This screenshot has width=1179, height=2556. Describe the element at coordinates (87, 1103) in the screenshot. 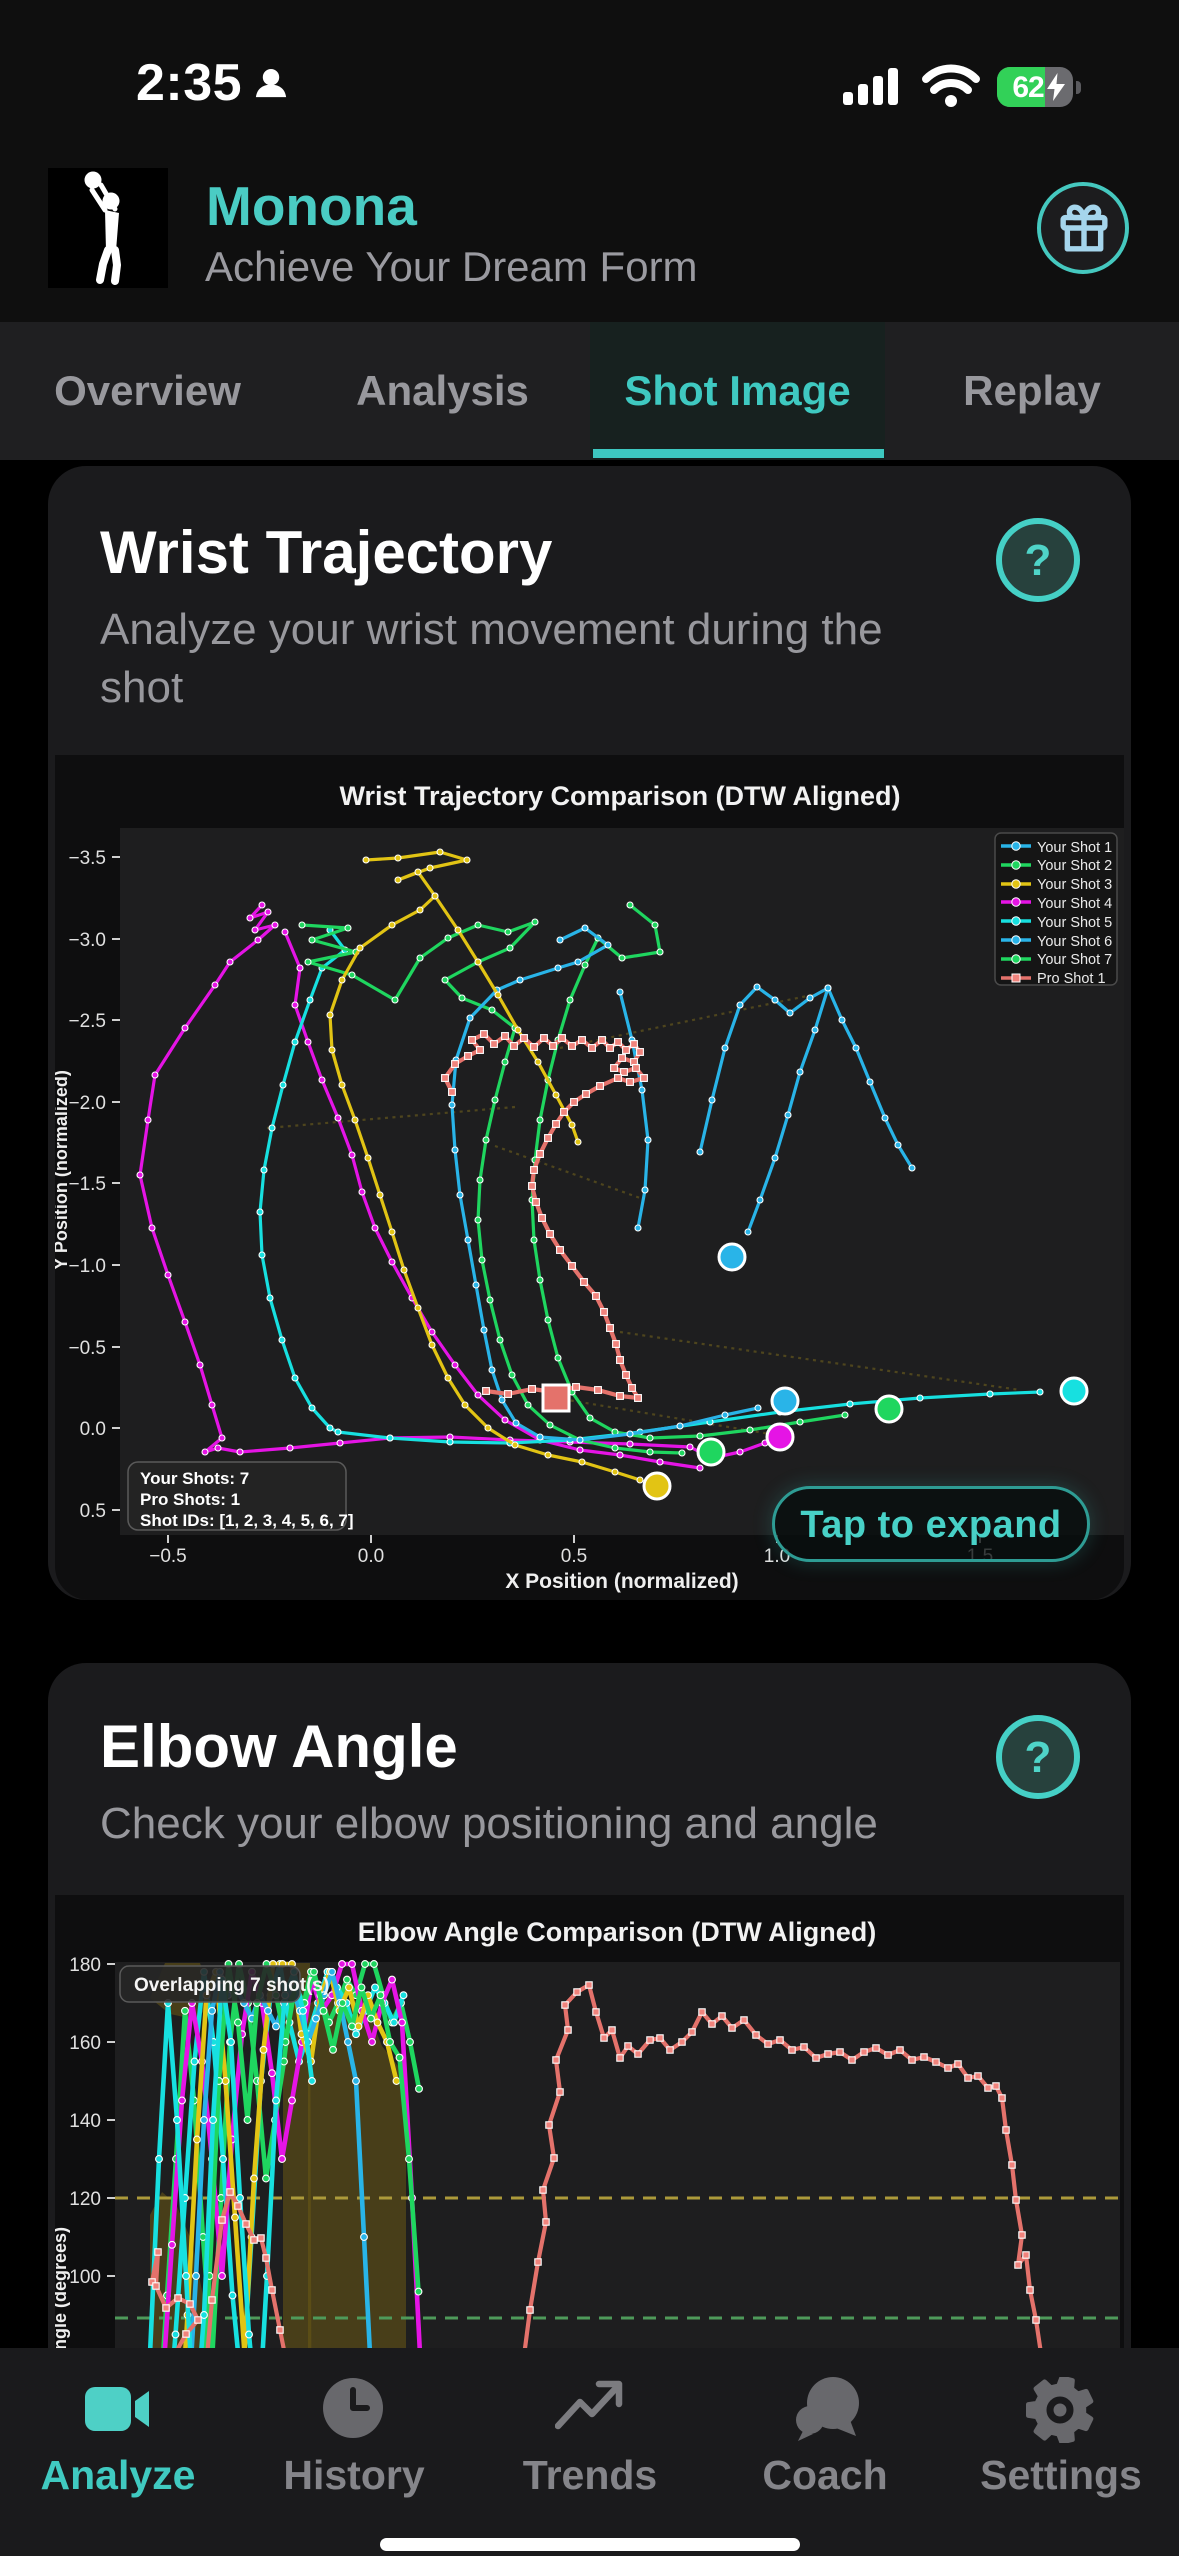

I see `svg-text: −2.0` at that location.